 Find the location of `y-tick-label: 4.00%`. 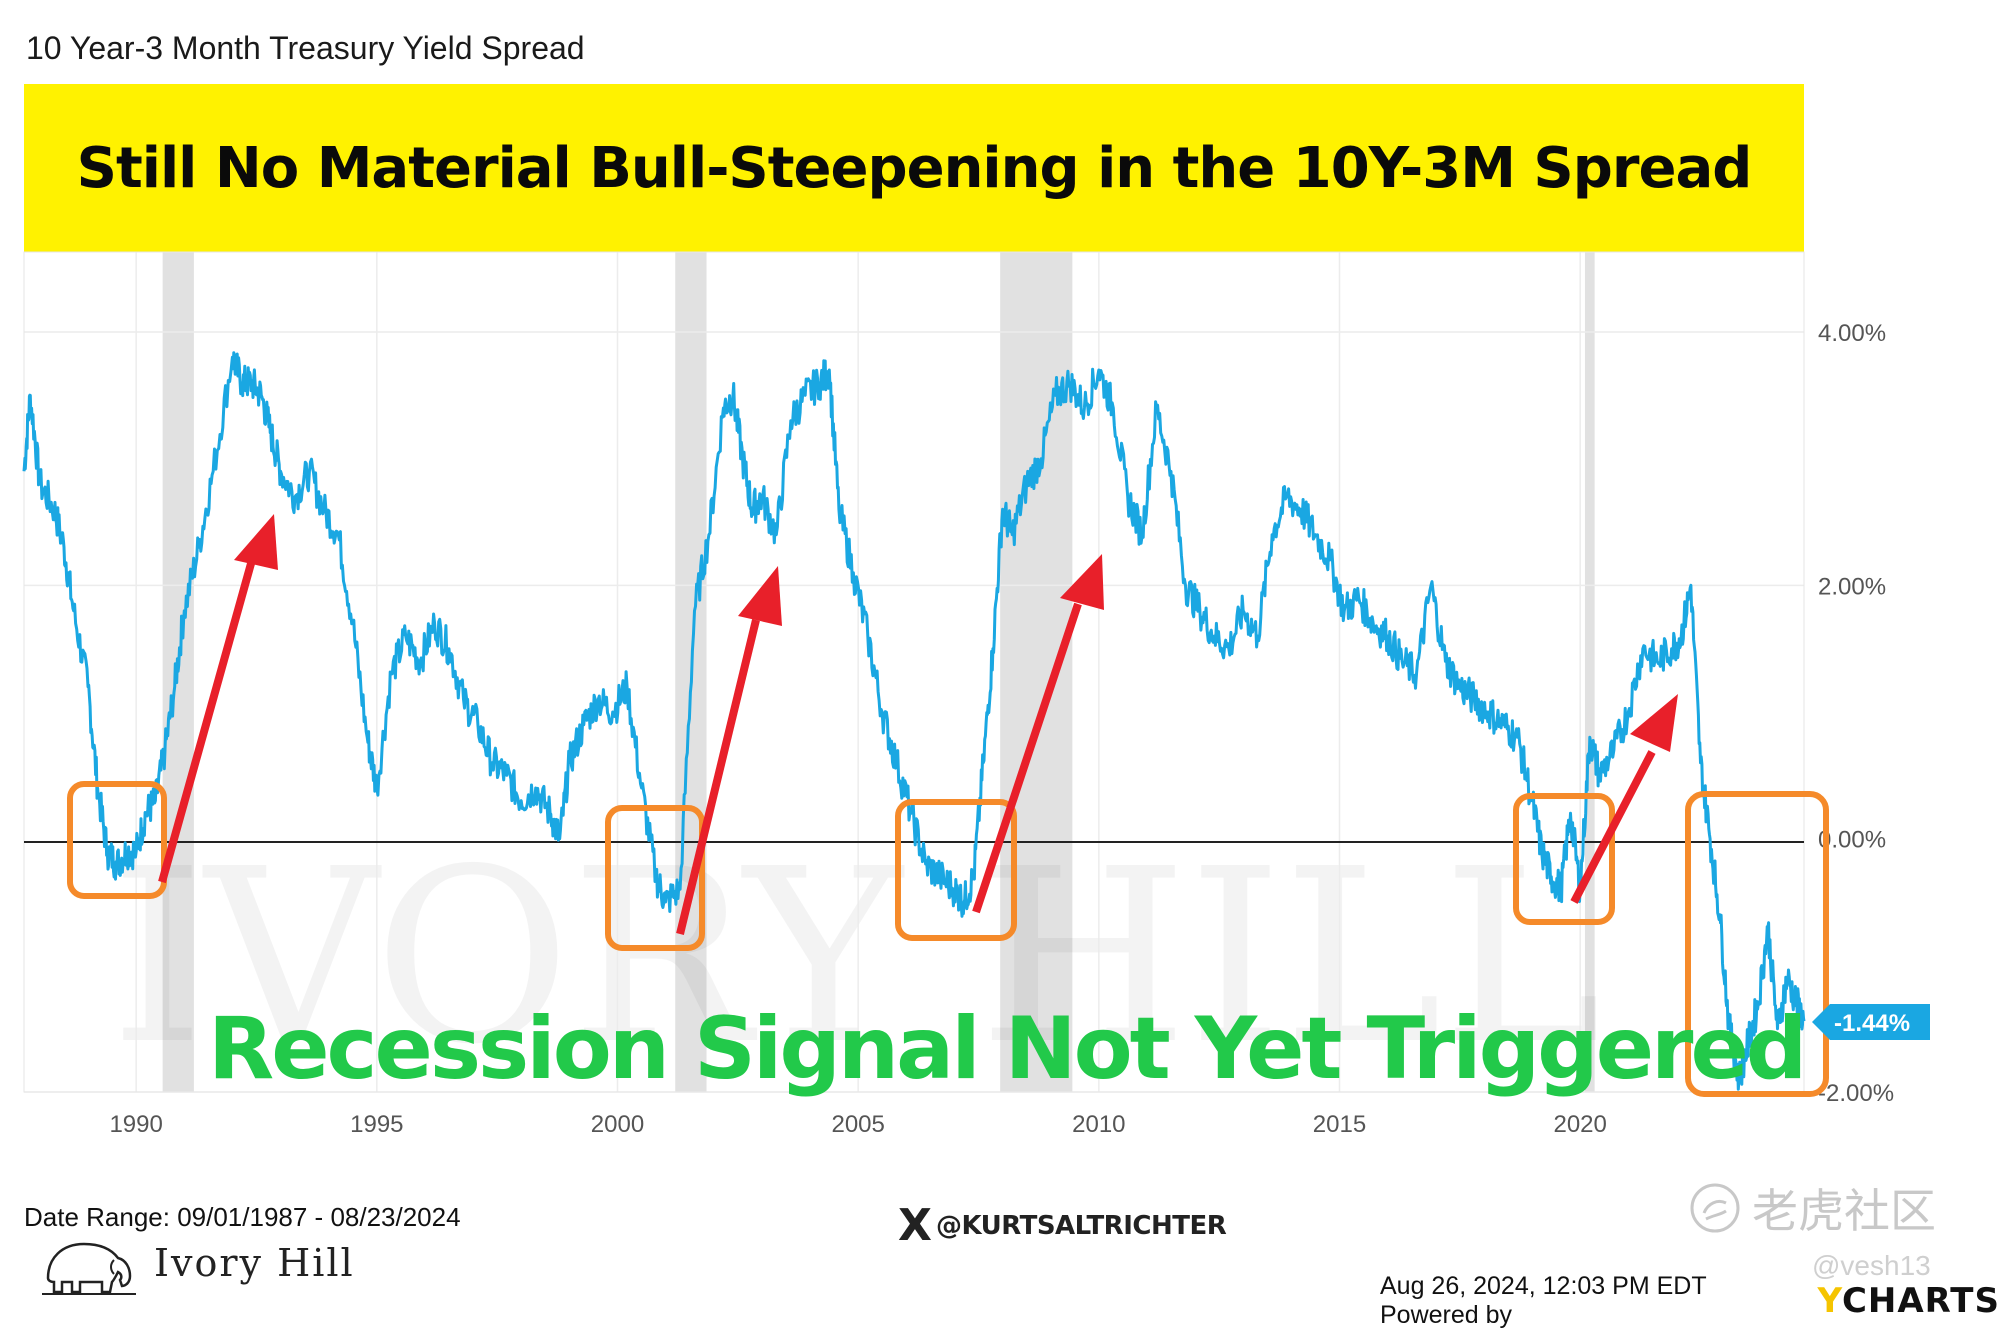

y-tick-label: 4.00% is located at coordinates (1852, 333).